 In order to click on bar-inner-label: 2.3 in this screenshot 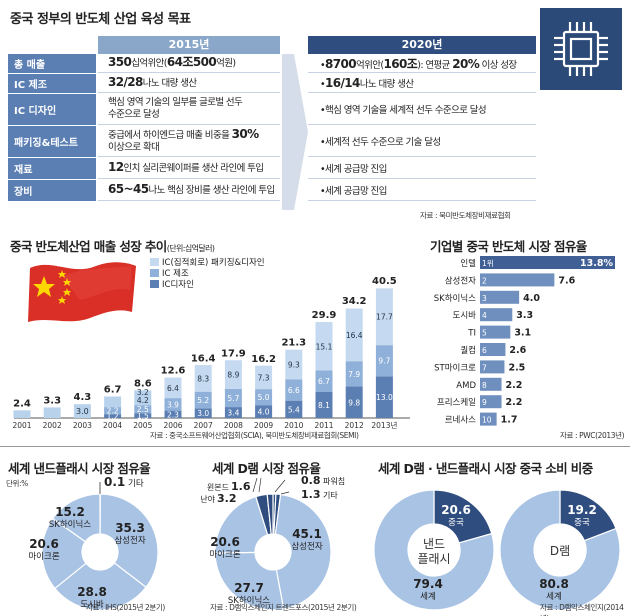, I will do `click(173, 414)`.